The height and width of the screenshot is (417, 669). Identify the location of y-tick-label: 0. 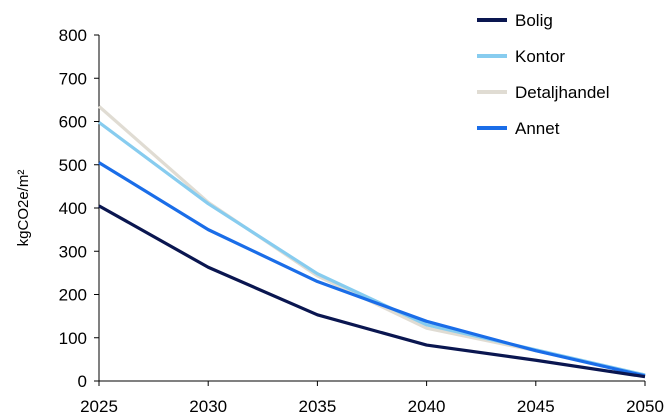
(82, 381).